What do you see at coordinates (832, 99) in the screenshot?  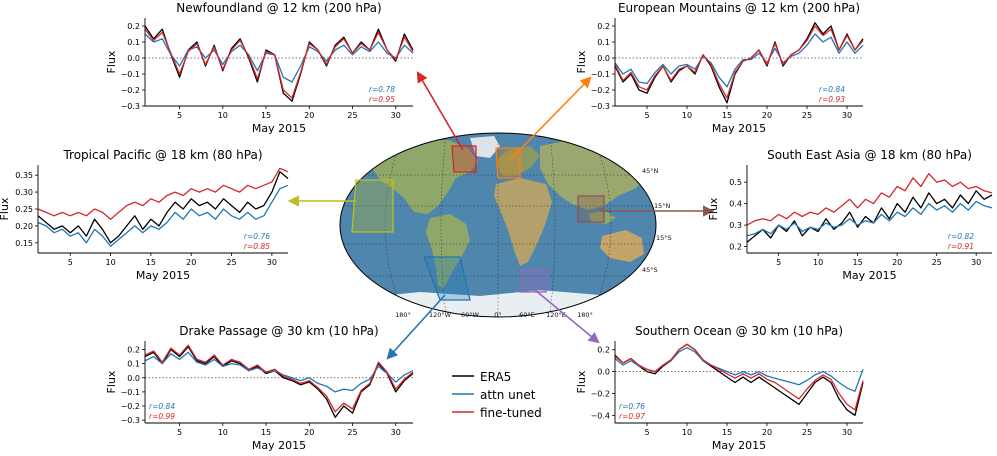 I see `r-fine-label: r=0.93` at bounding box center [832, 99].